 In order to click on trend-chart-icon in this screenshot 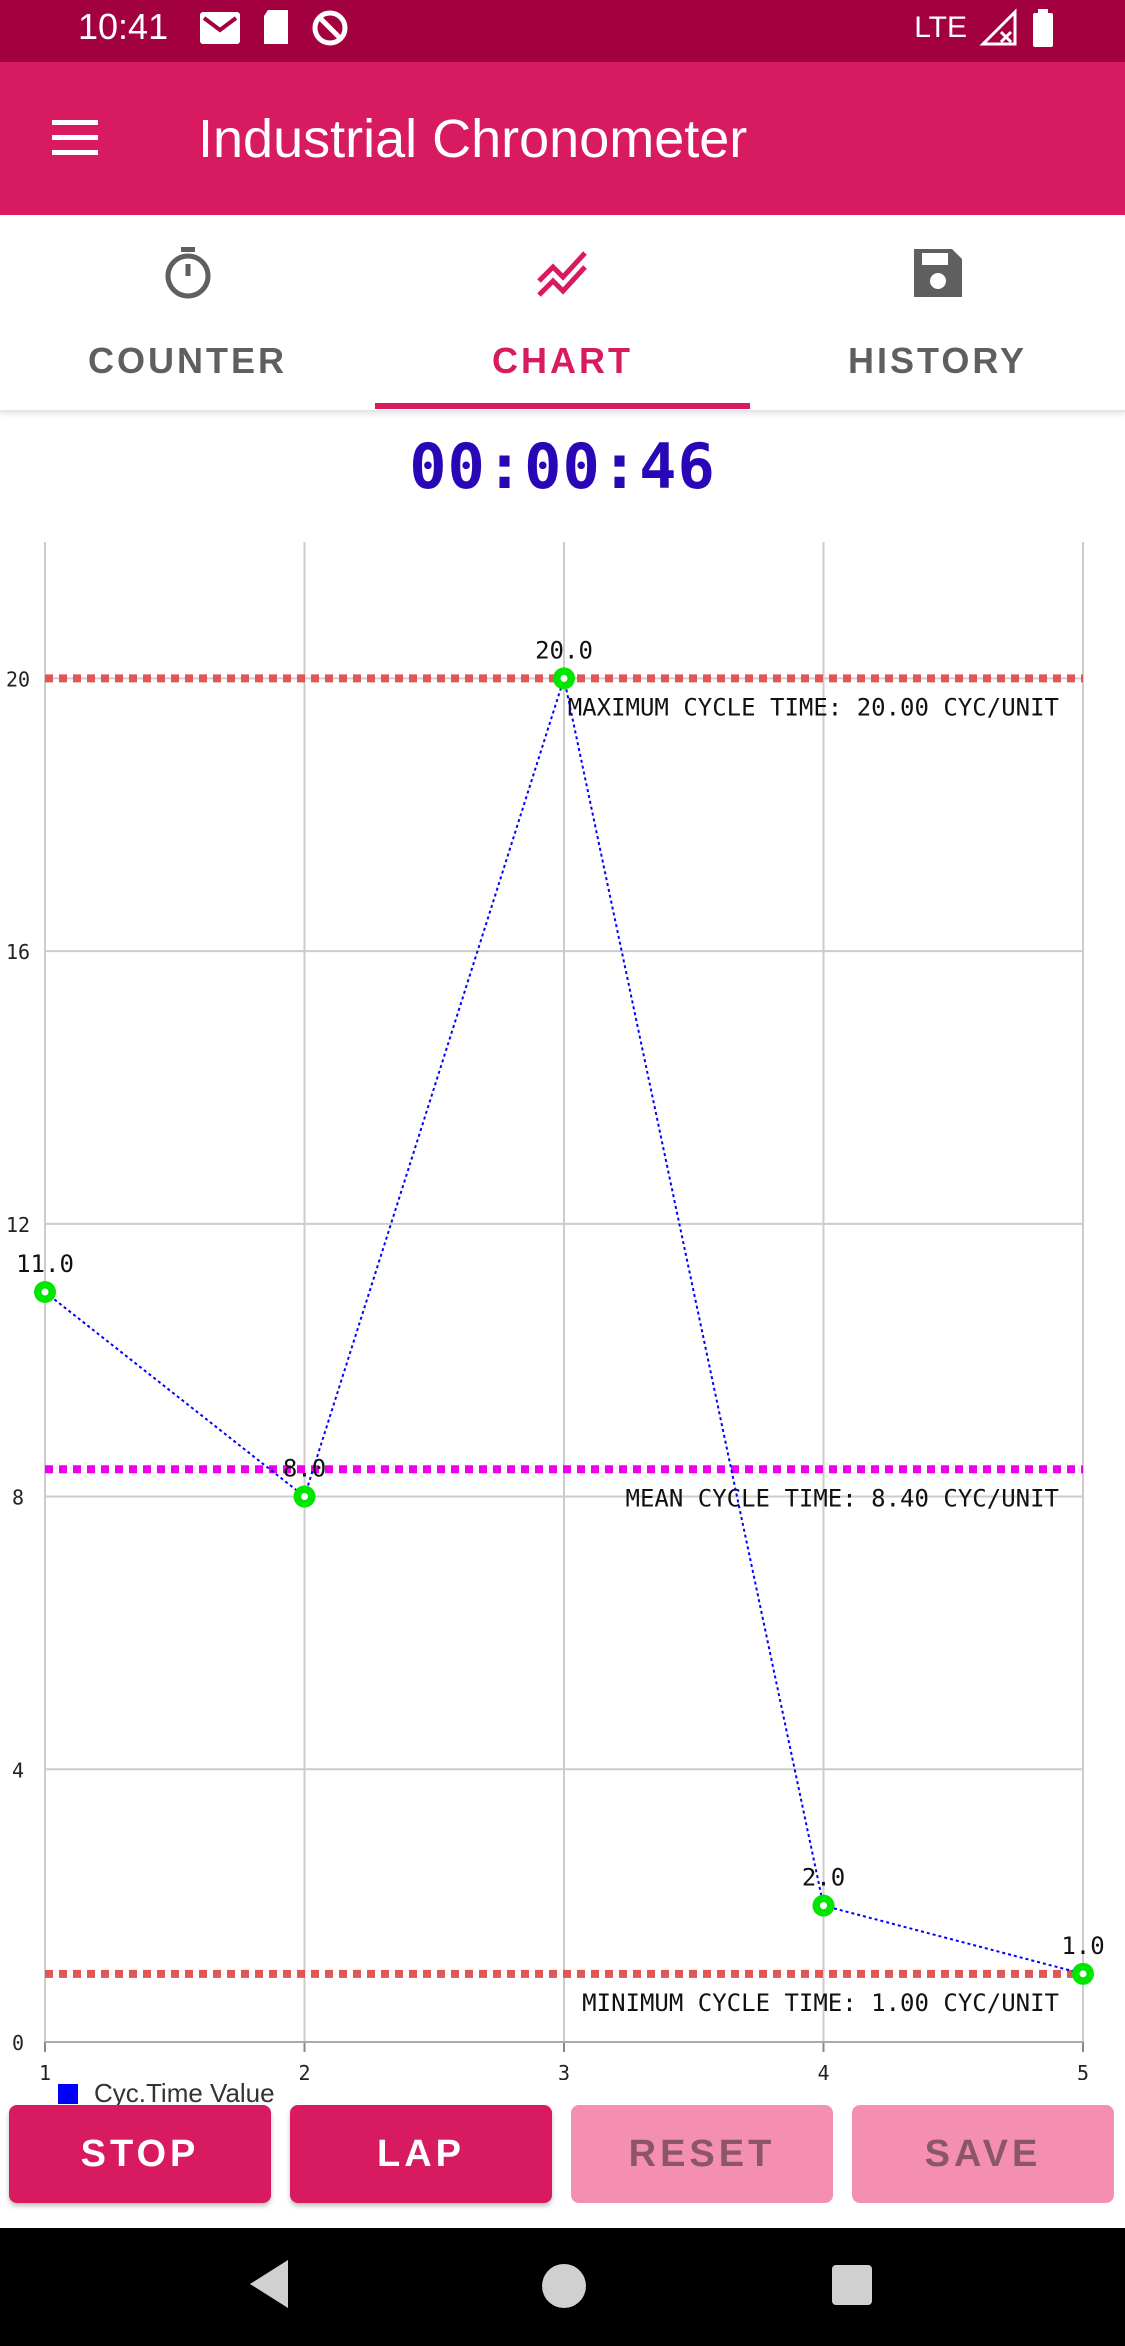, I will do `click(562, 274)`.